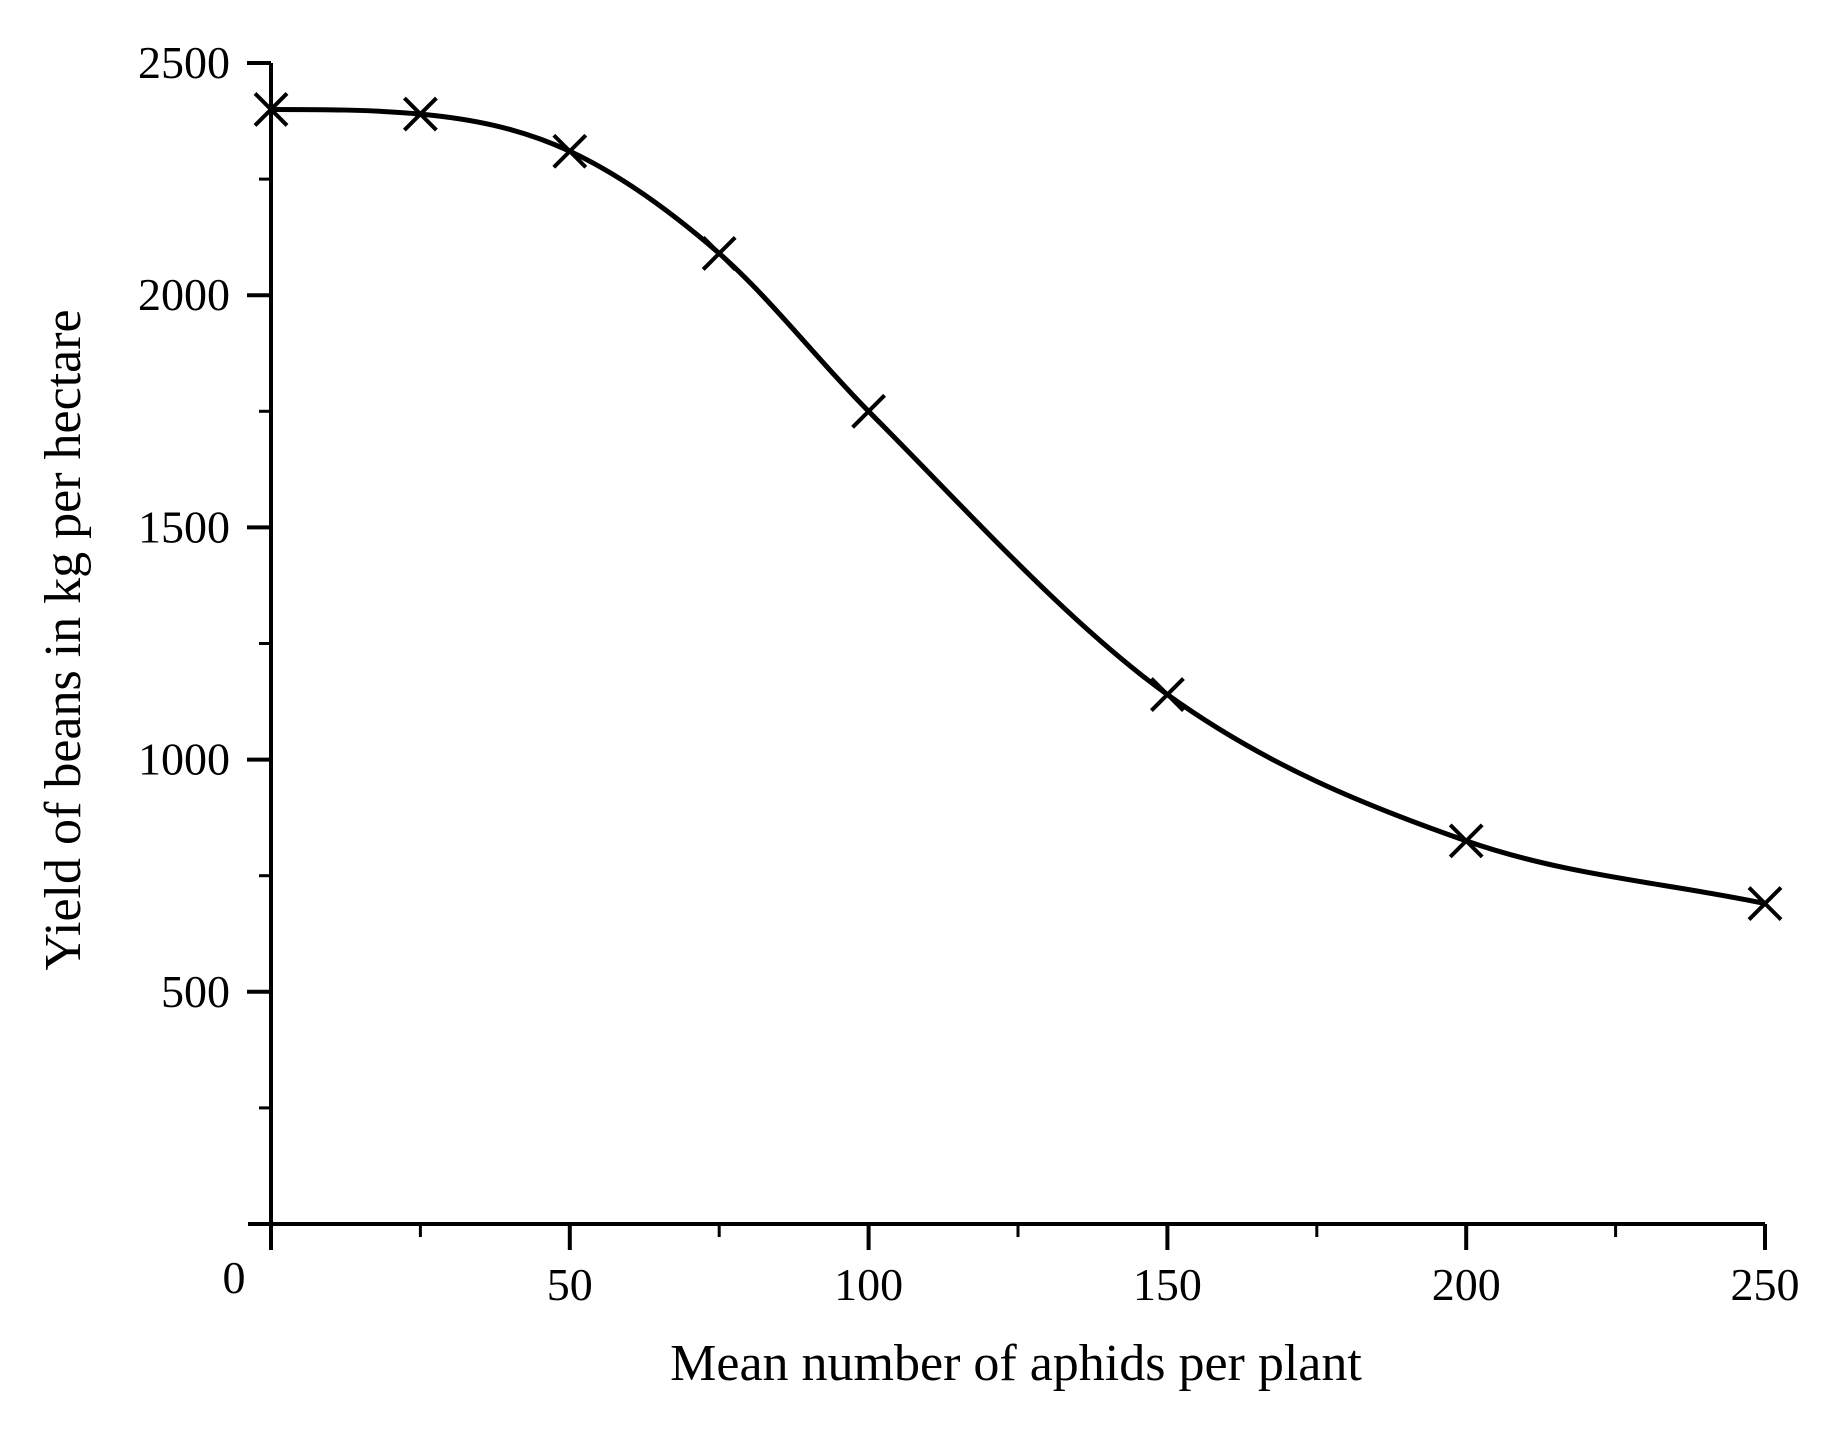 The height and width of the screenshot is (1433, 1839). What do you see at coordinates (868, 1284) in the screenshot?
I see `x-tick-label: 100` at bounding box center [868, 1284].